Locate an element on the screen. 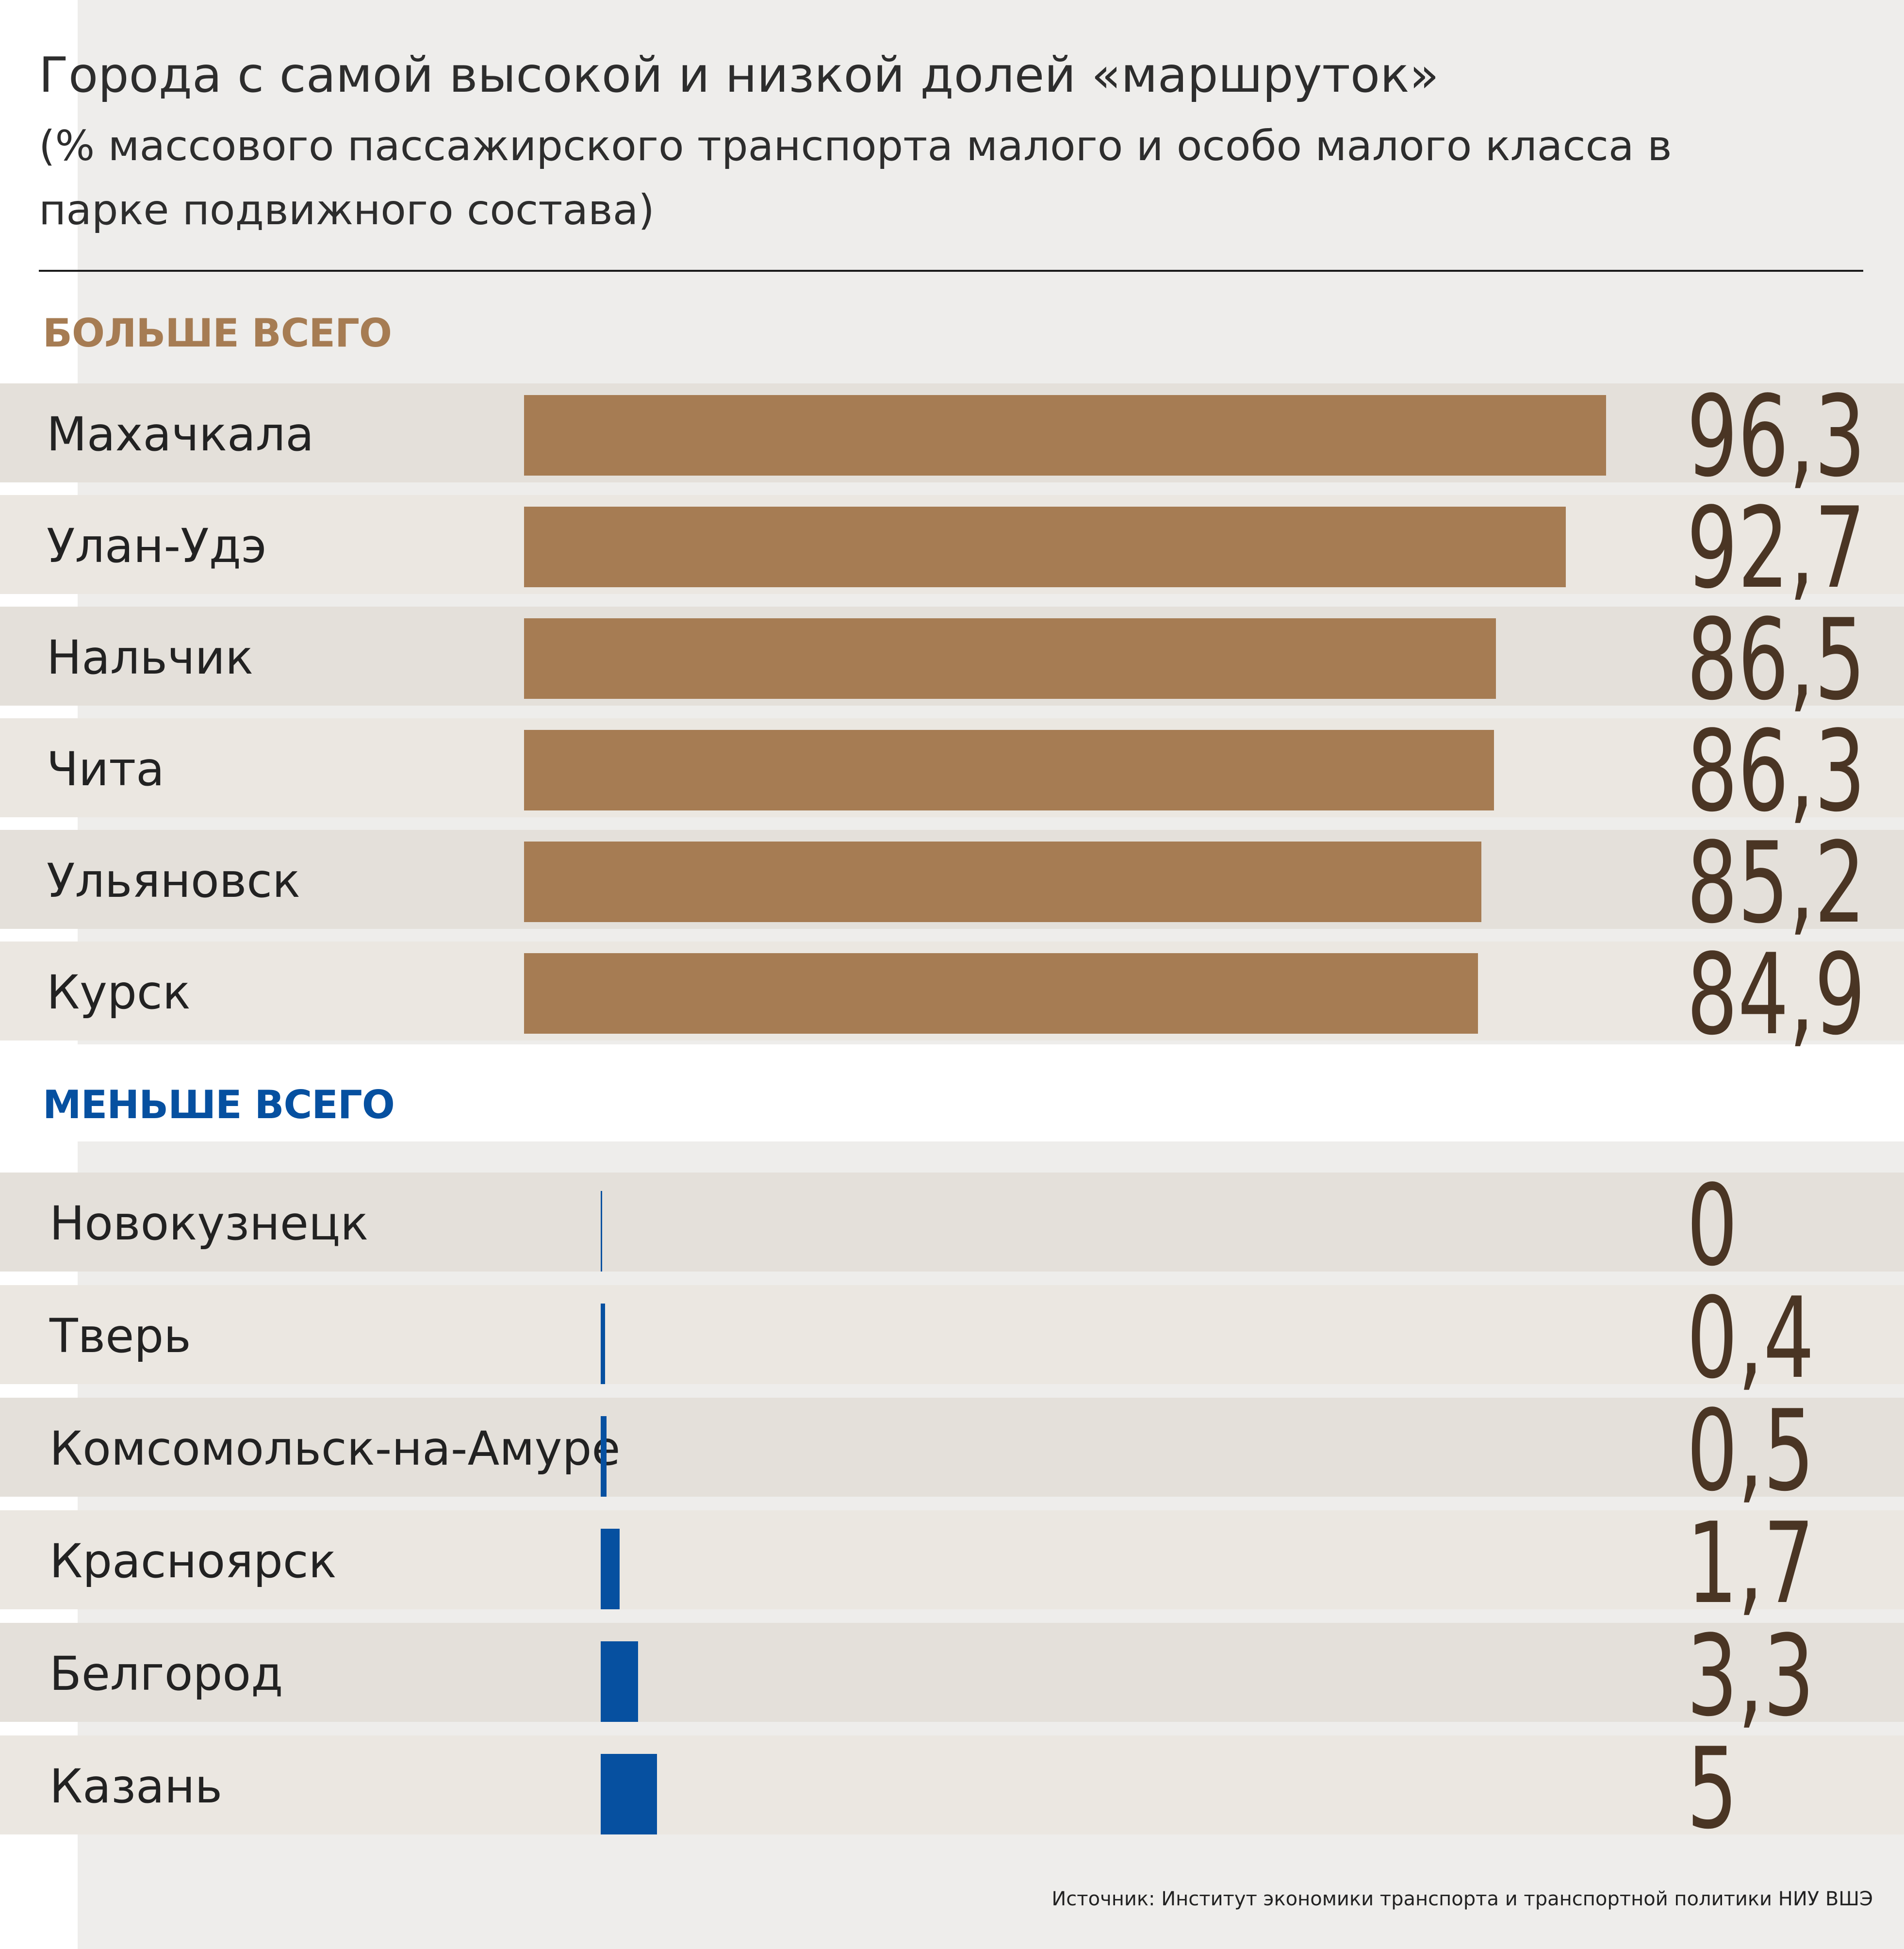 Image resolution: width=1904 pixels, height=1949 pixels. data-label: 84,9 is located at coordinates (1776, 995).